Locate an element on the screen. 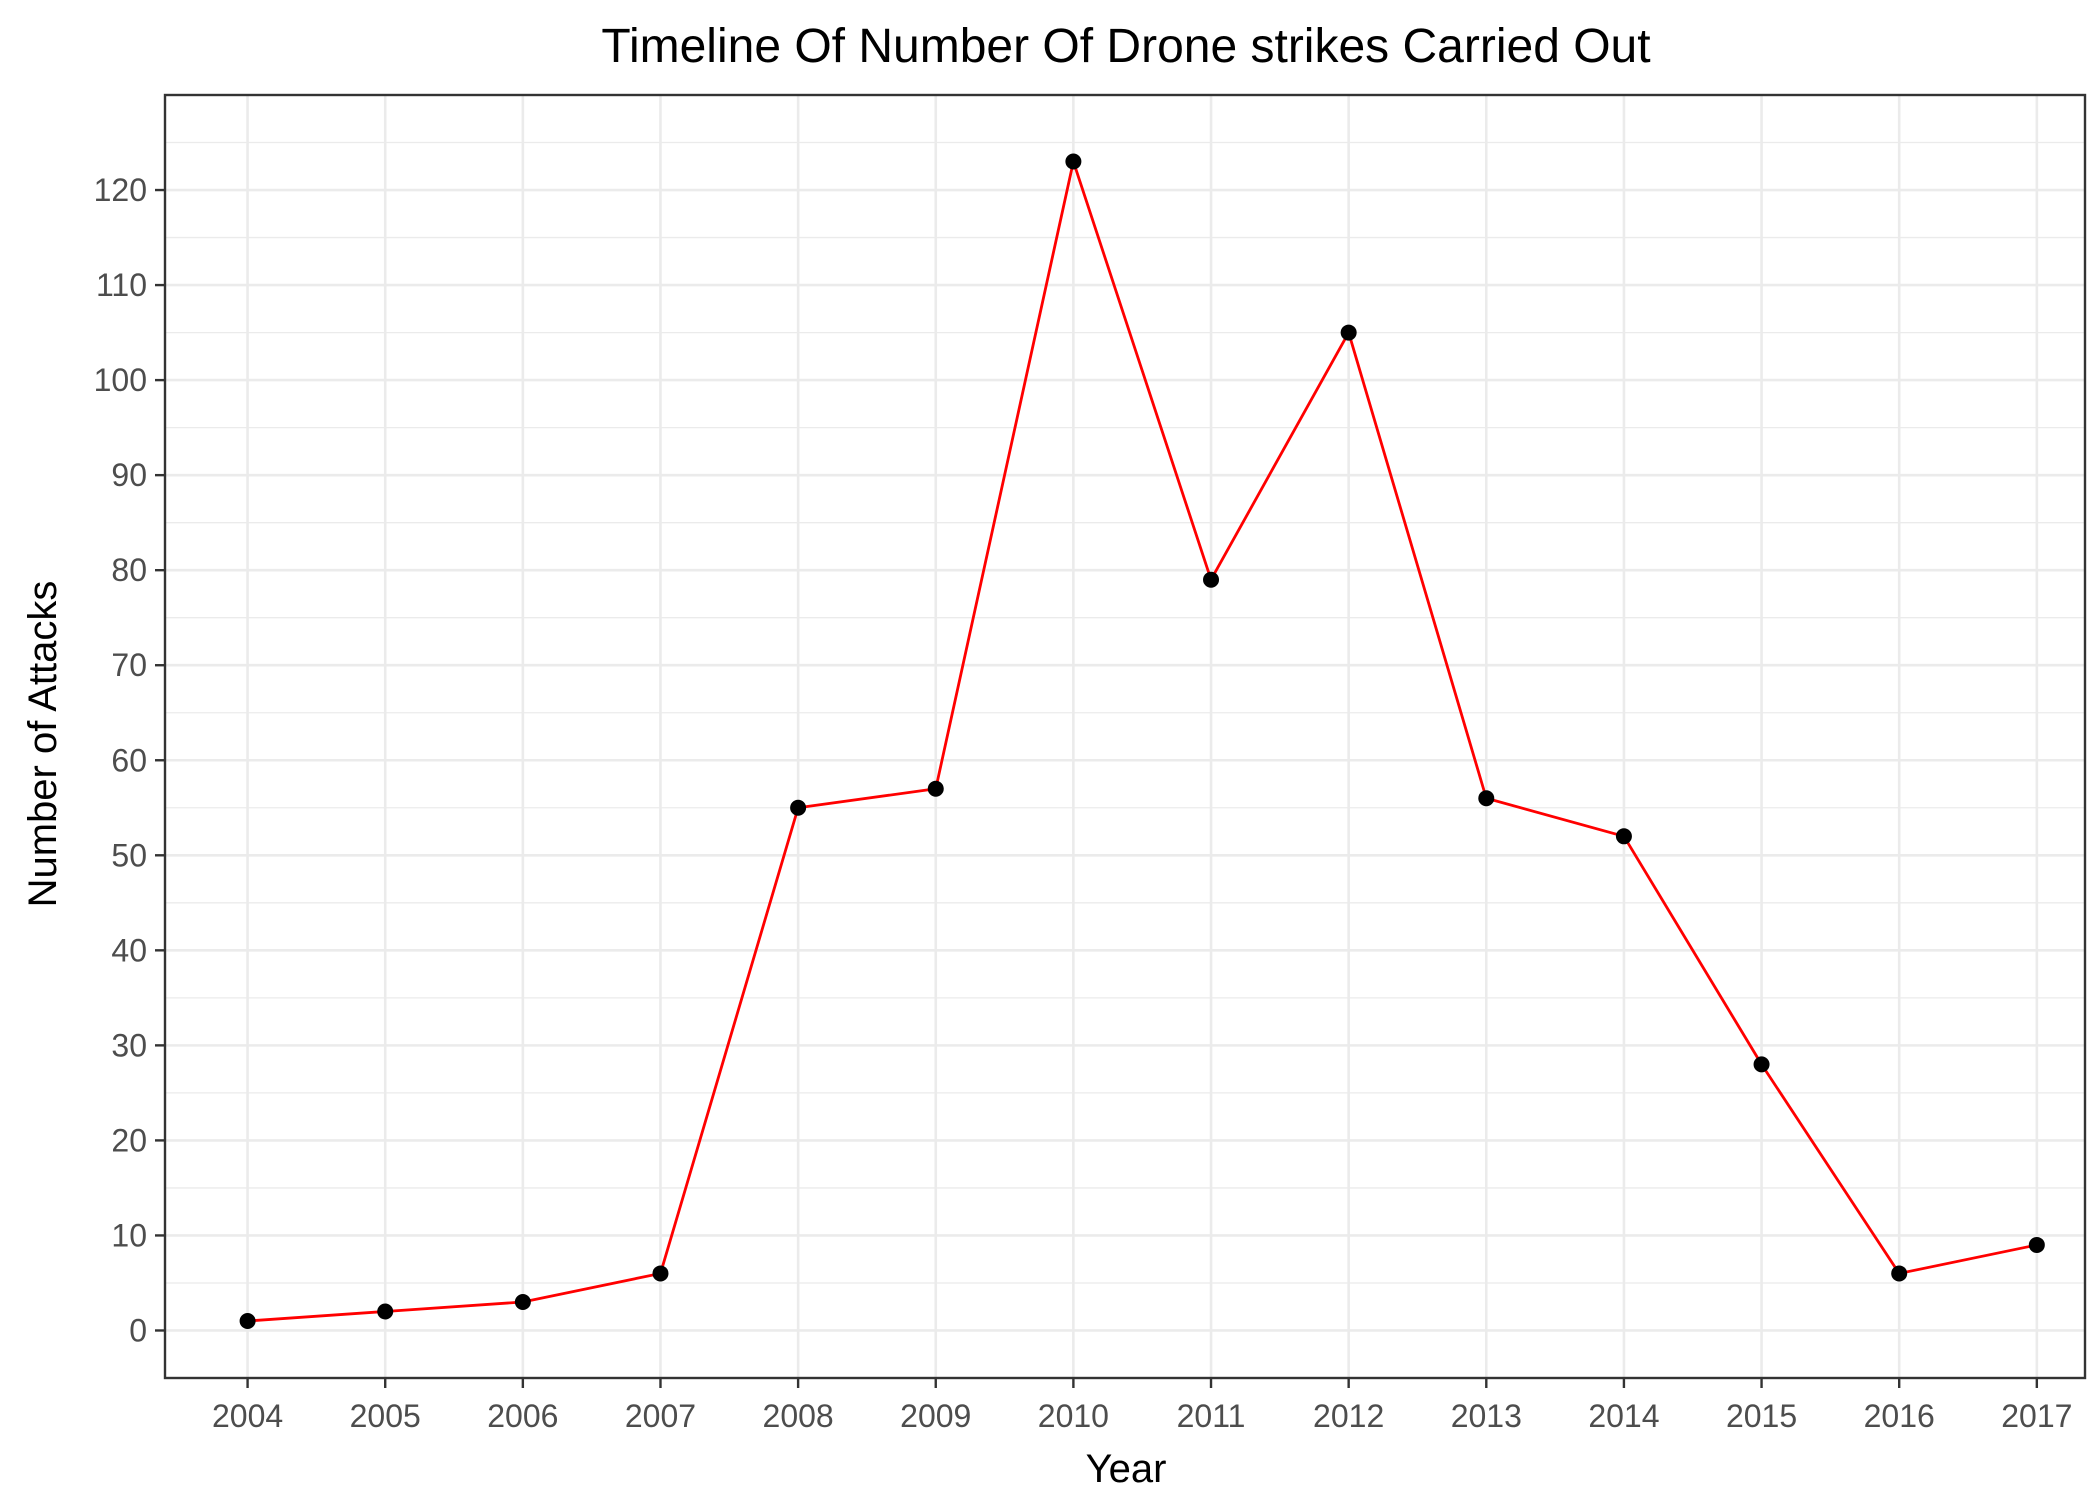 The width and height of the screenshot is (2100, 1500). x-tick-label: 2012 is located at coordinates (1348, 1416).